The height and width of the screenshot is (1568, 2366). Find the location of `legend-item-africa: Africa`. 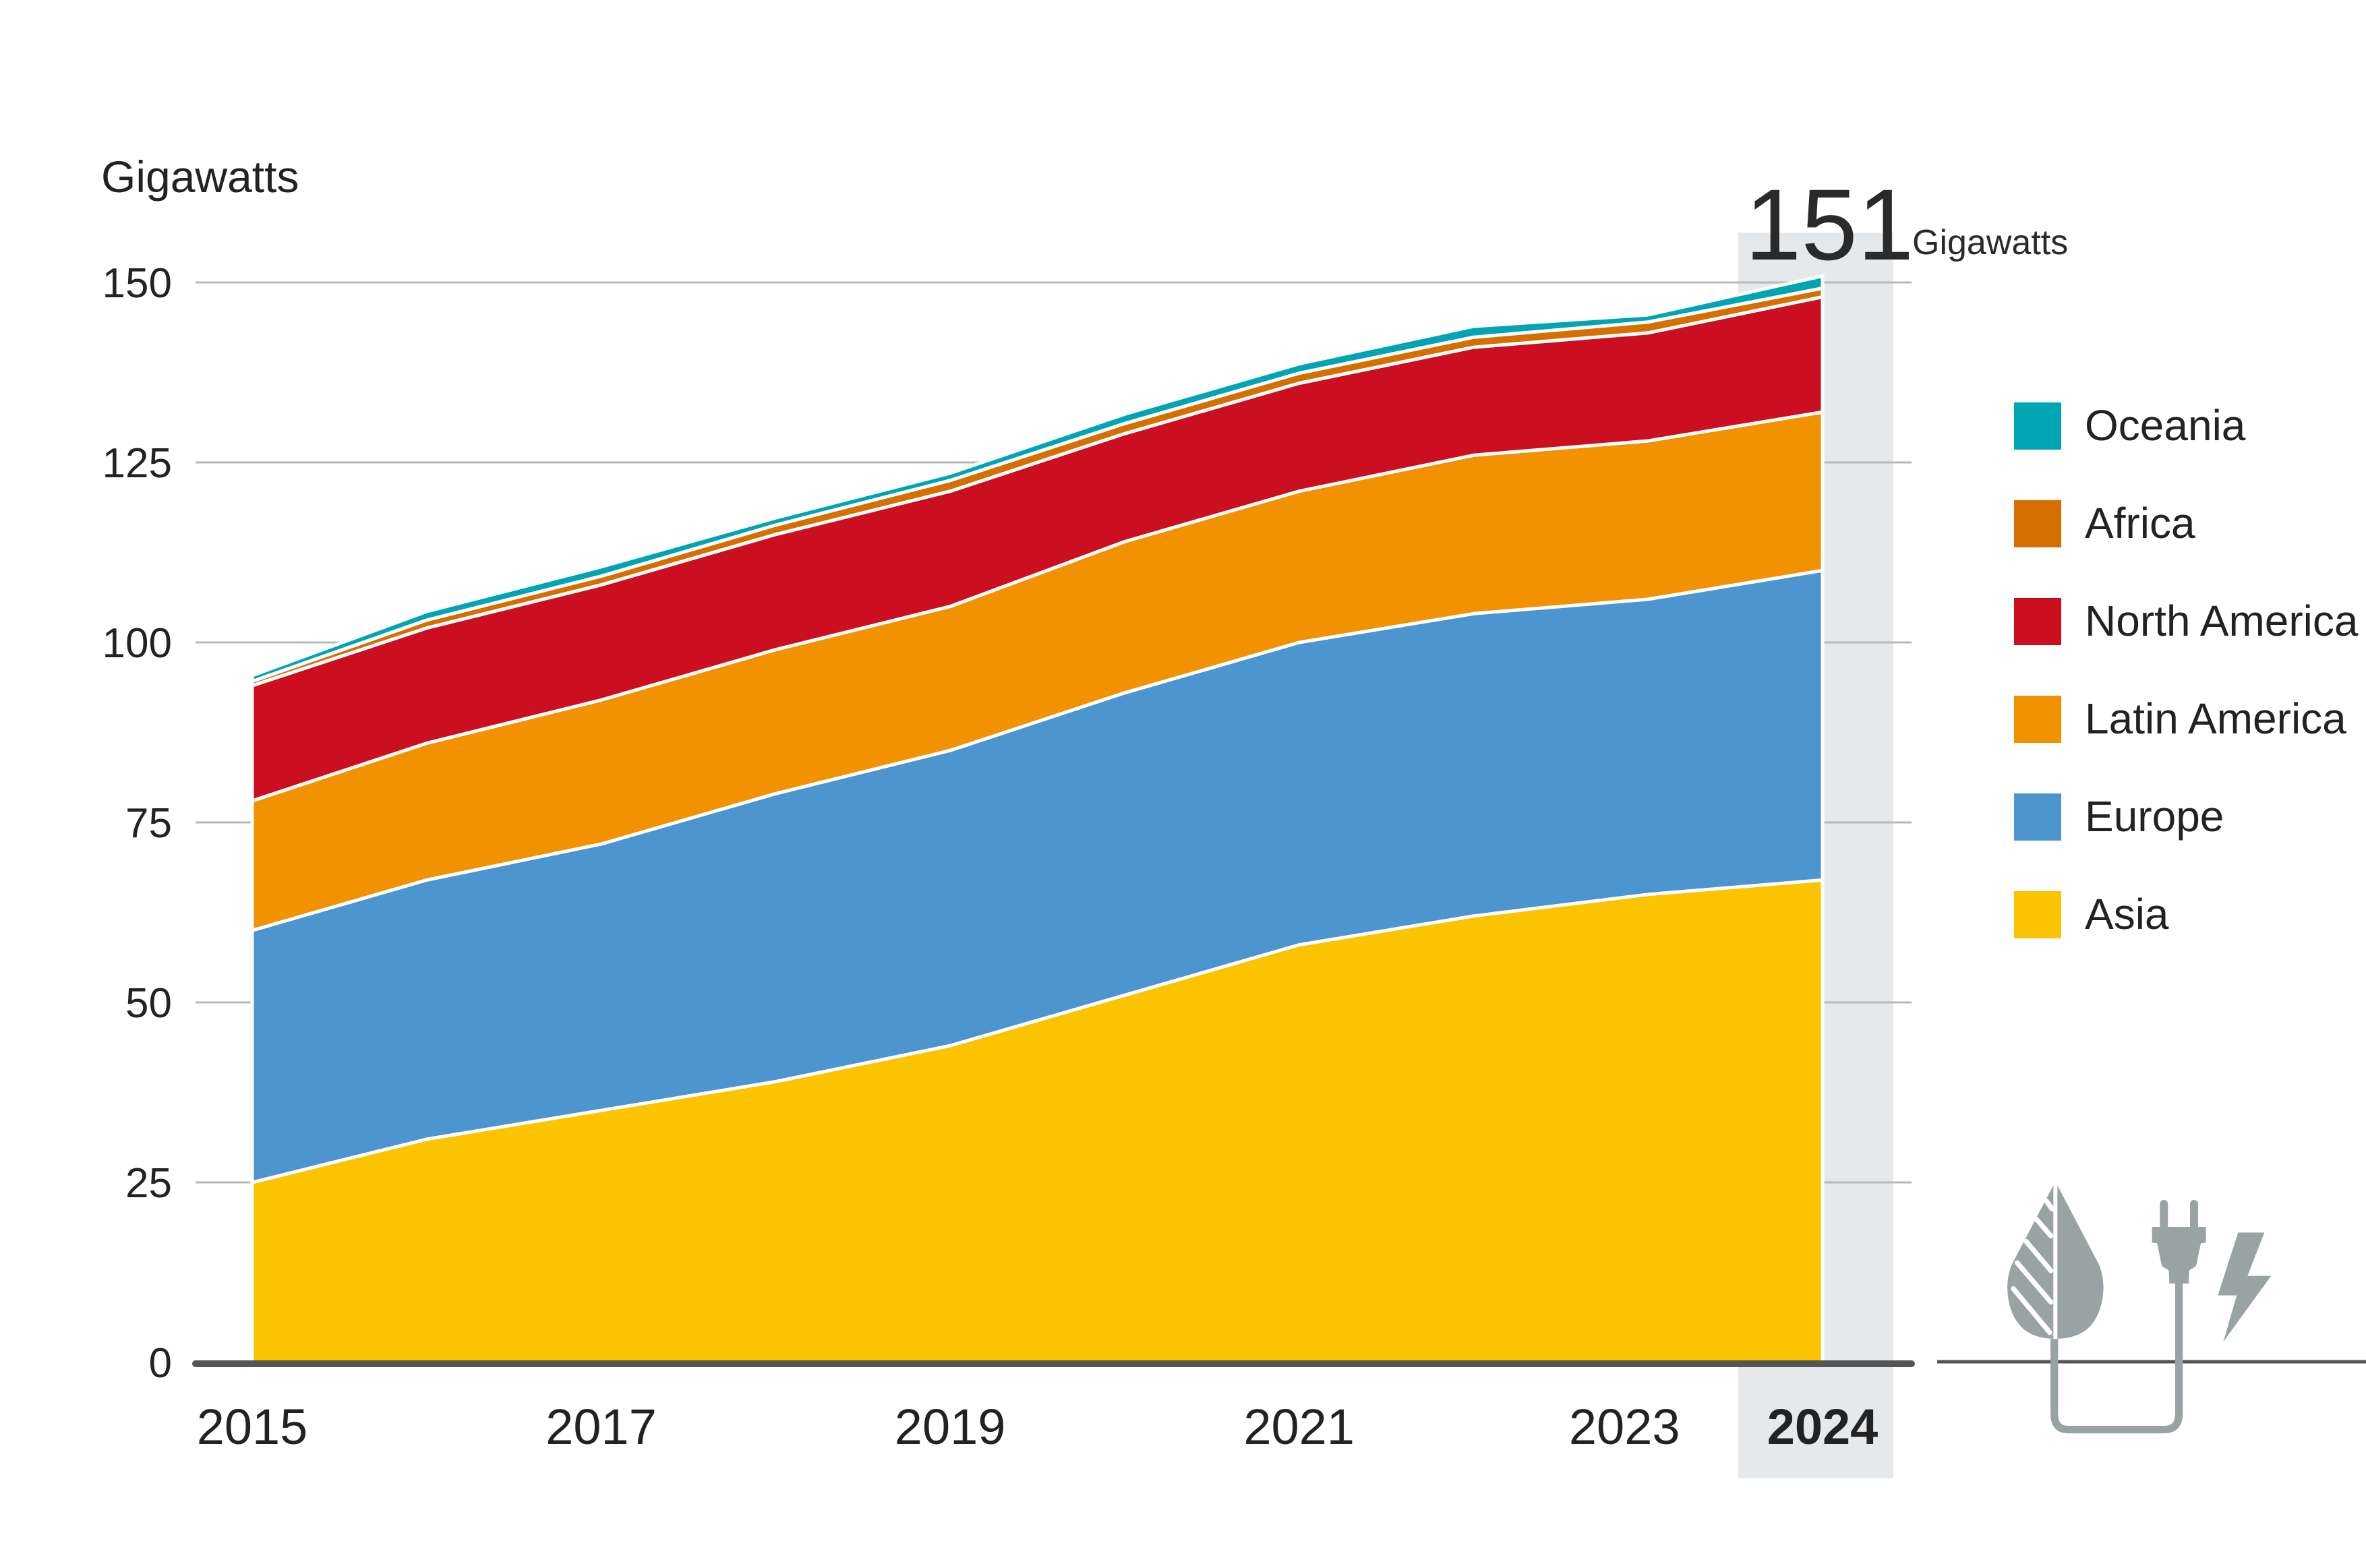

legend-item-africa: Africa is located at coordinates (2104, 523).